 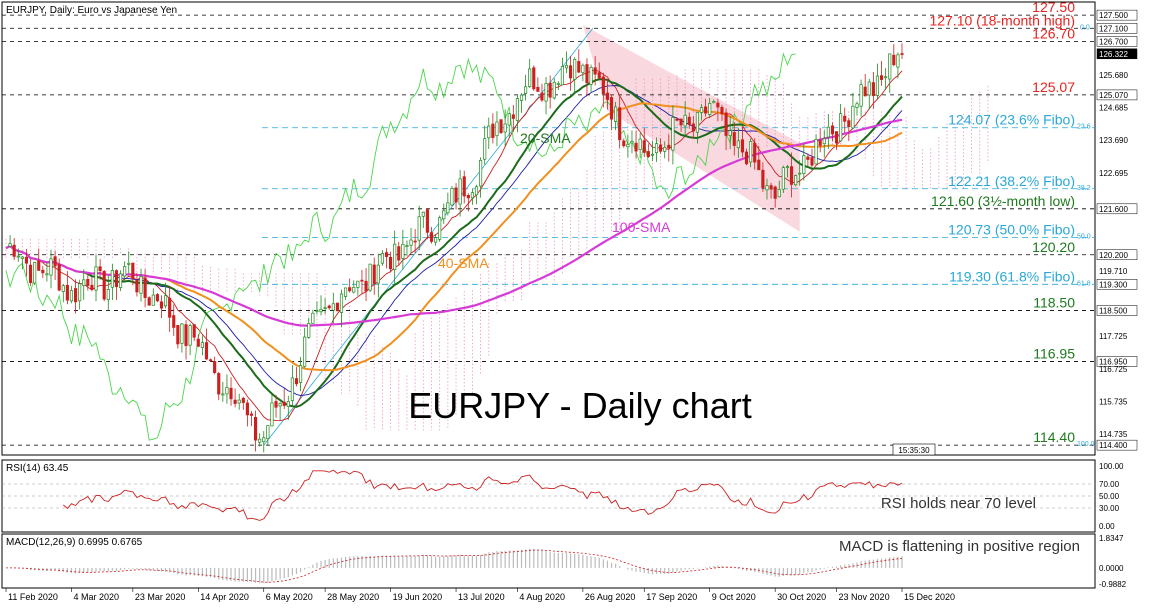 What do you see at coordinates (418, 597) in the screenshot?
I see `time-label: 19 Jun 2020` at bounding box center [418, 597].